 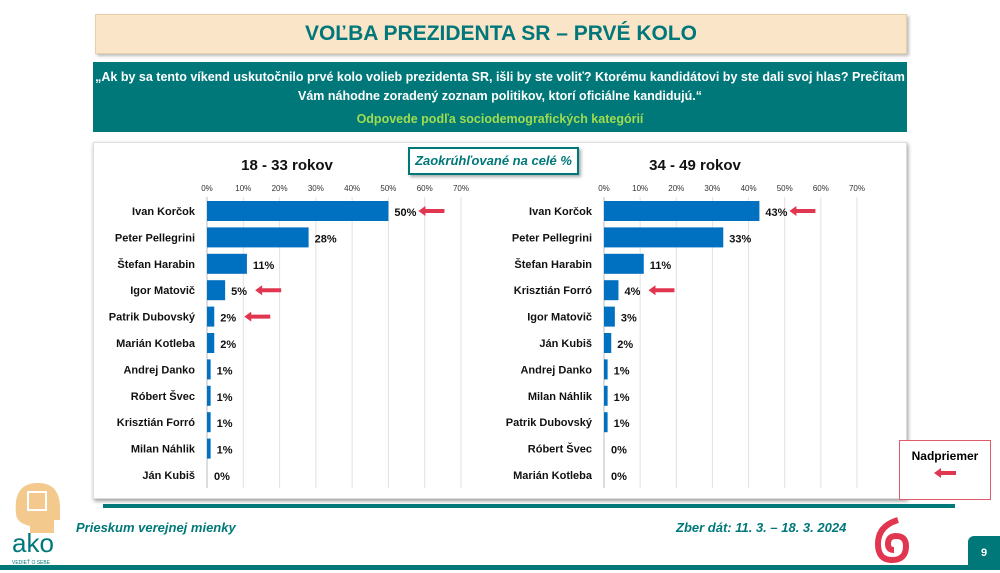 I want to click on footer-survey: Prieskum verejnej mienky, so click(x=156, y=527).